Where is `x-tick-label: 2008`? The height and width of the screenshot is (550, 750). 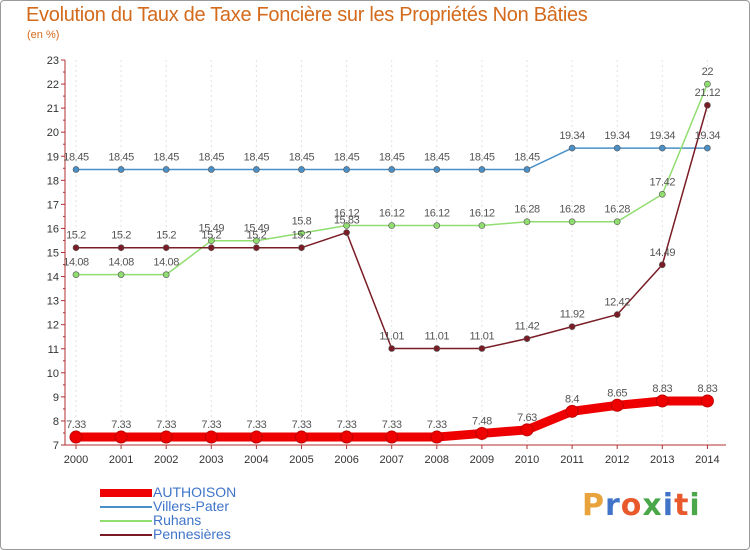
x-tick-label: 2008 is located at coordinates (437, 460).